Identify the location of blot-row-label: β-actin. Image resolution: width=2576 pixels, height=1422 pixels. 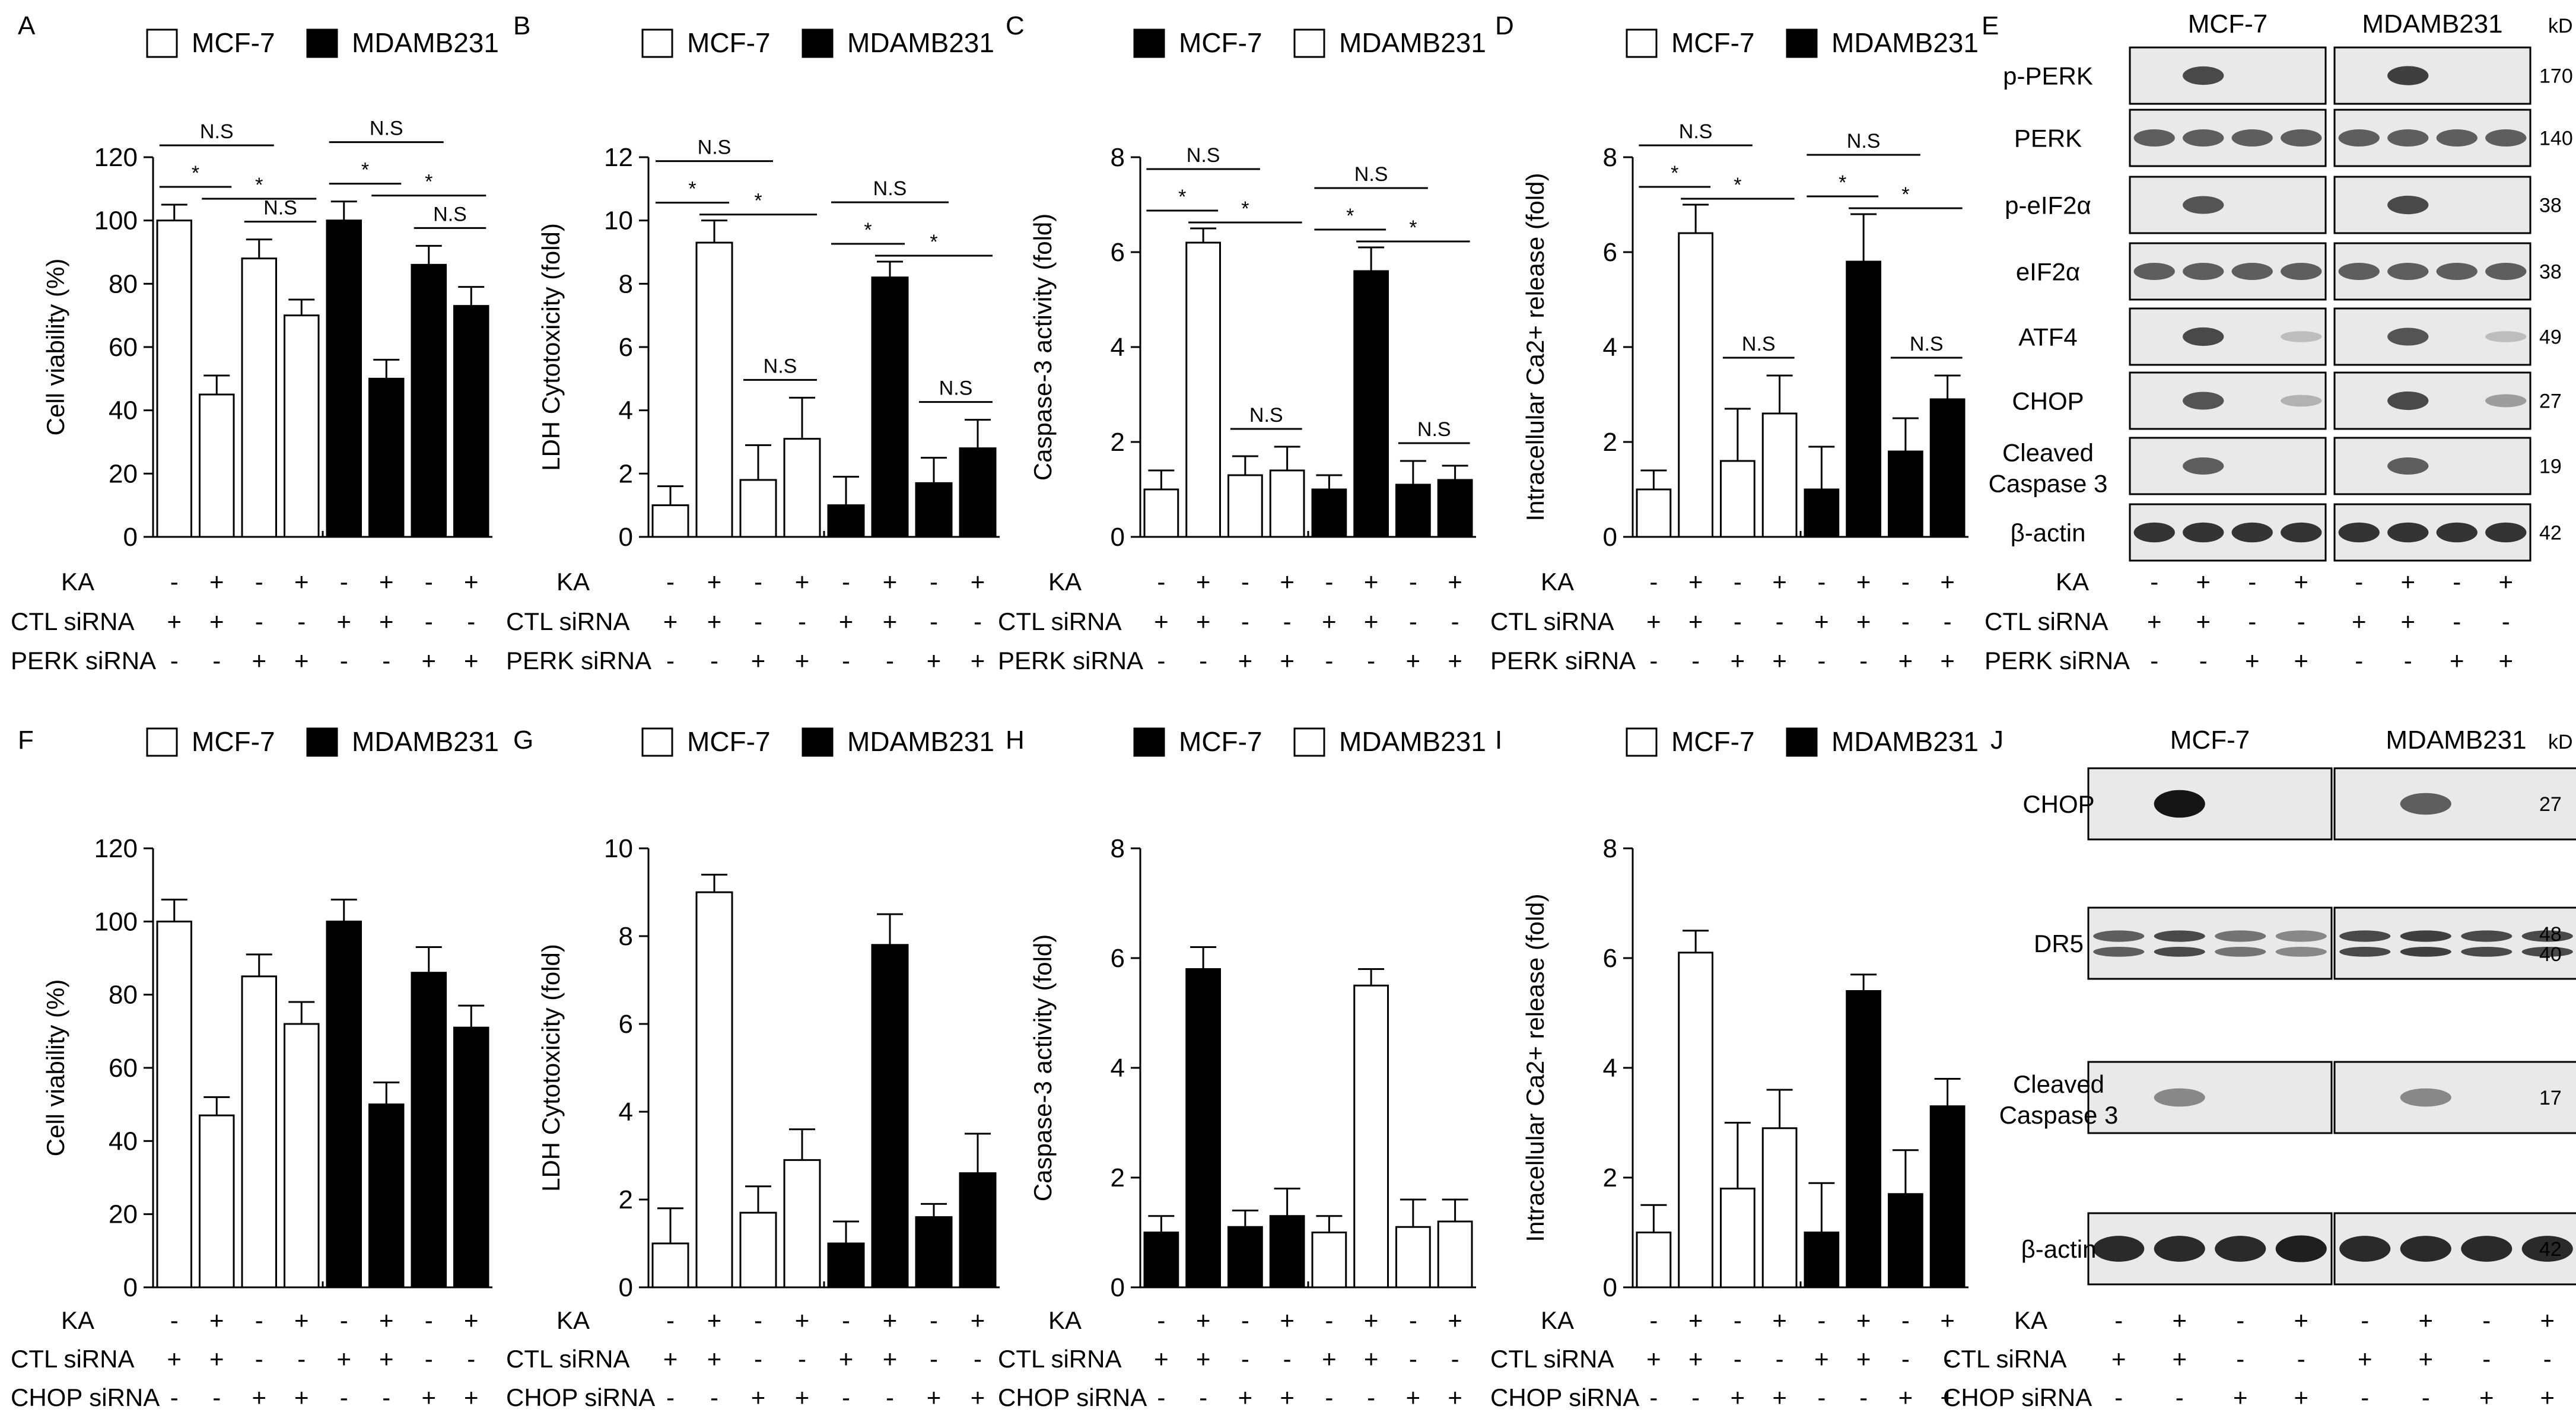
(2048, 533).